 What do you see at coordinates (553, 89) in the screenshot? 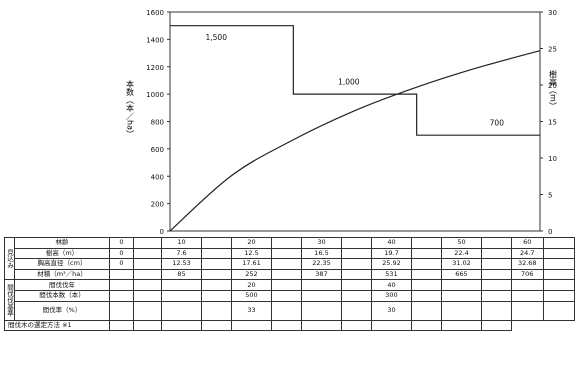
I see `right-axis-label: 樹高（m）` at bounding box center [553, 89].